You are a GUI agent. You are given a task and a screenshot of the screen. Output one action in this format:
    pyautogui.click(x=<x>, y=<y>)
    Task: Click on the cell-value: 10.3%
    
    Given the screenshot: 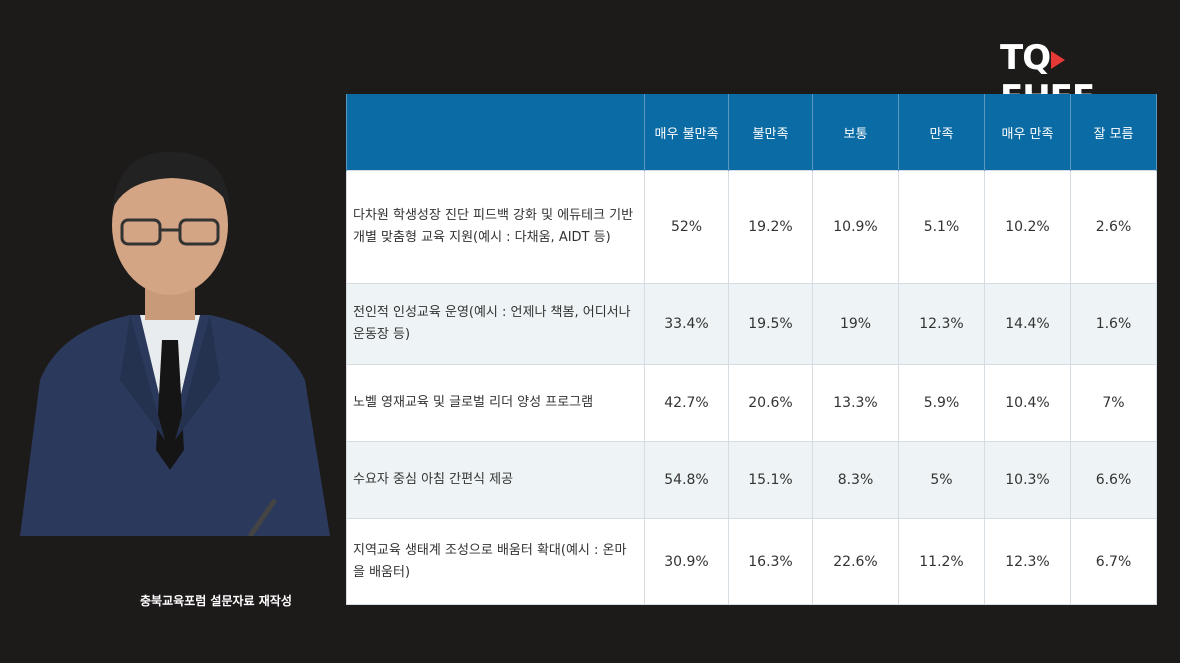 What is the action you would take?
    pyautogui.click(x=1027, y=480)
    